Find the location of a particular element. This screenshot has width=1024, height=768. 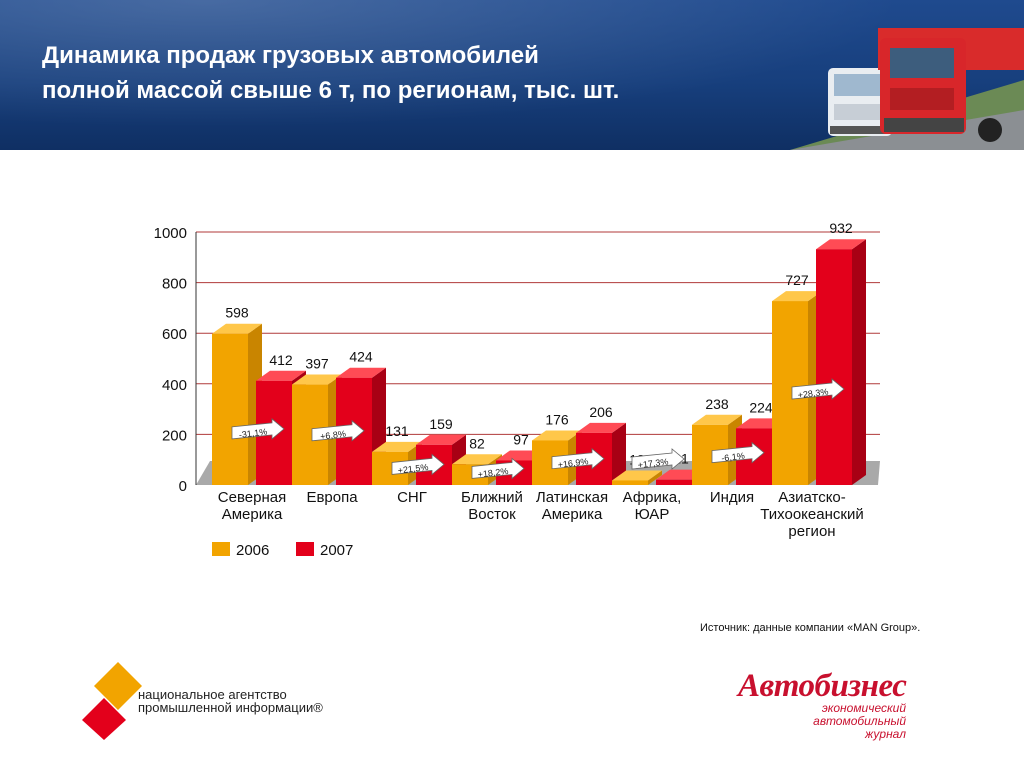

autobiz-subtitle: экономический автомобильный журнал is located at coordinates (833, 721).